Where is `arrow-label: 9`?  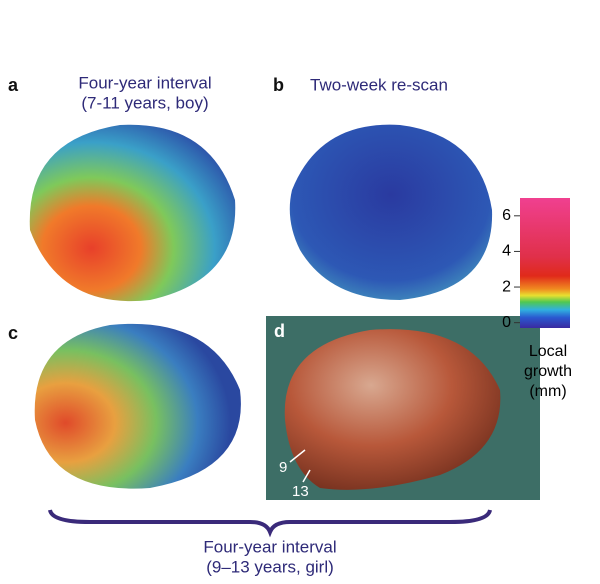 arrow-label: 9 is located at coordinates (283, 467).